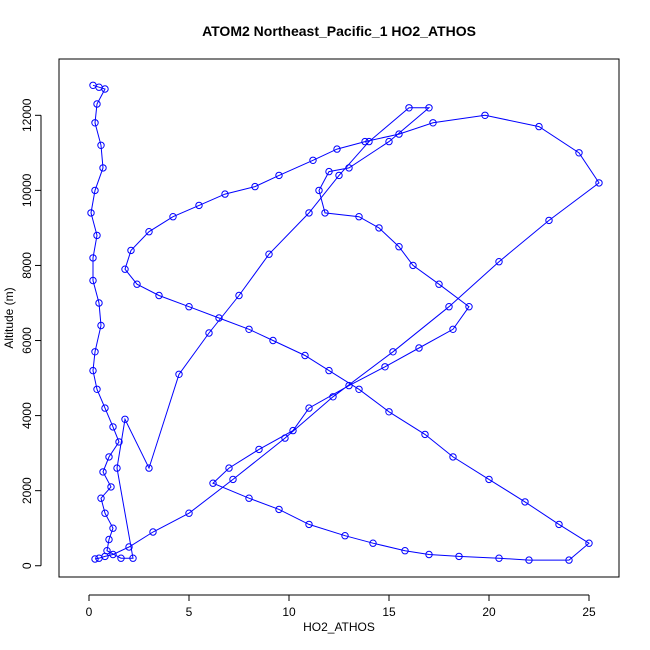 Image resolution: width=650 pixels, height=650 pixels. I want to click on y-tick-label: 6000, so click(27, 340).